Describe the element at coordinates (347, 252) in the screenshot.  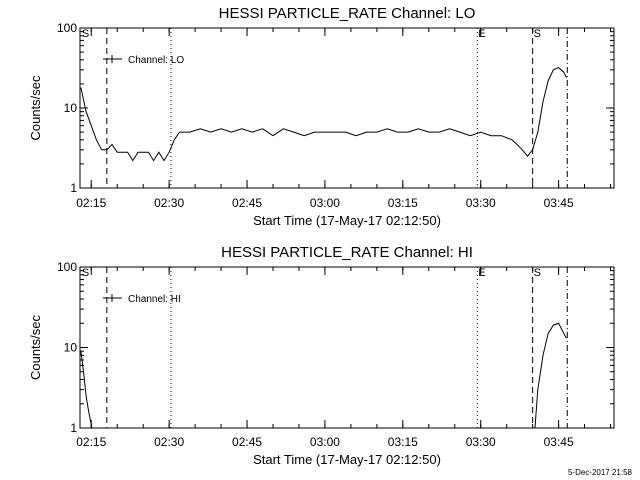
I see `chart-title: HESSI PARTICLE_RATE Channel: HI` at that location.